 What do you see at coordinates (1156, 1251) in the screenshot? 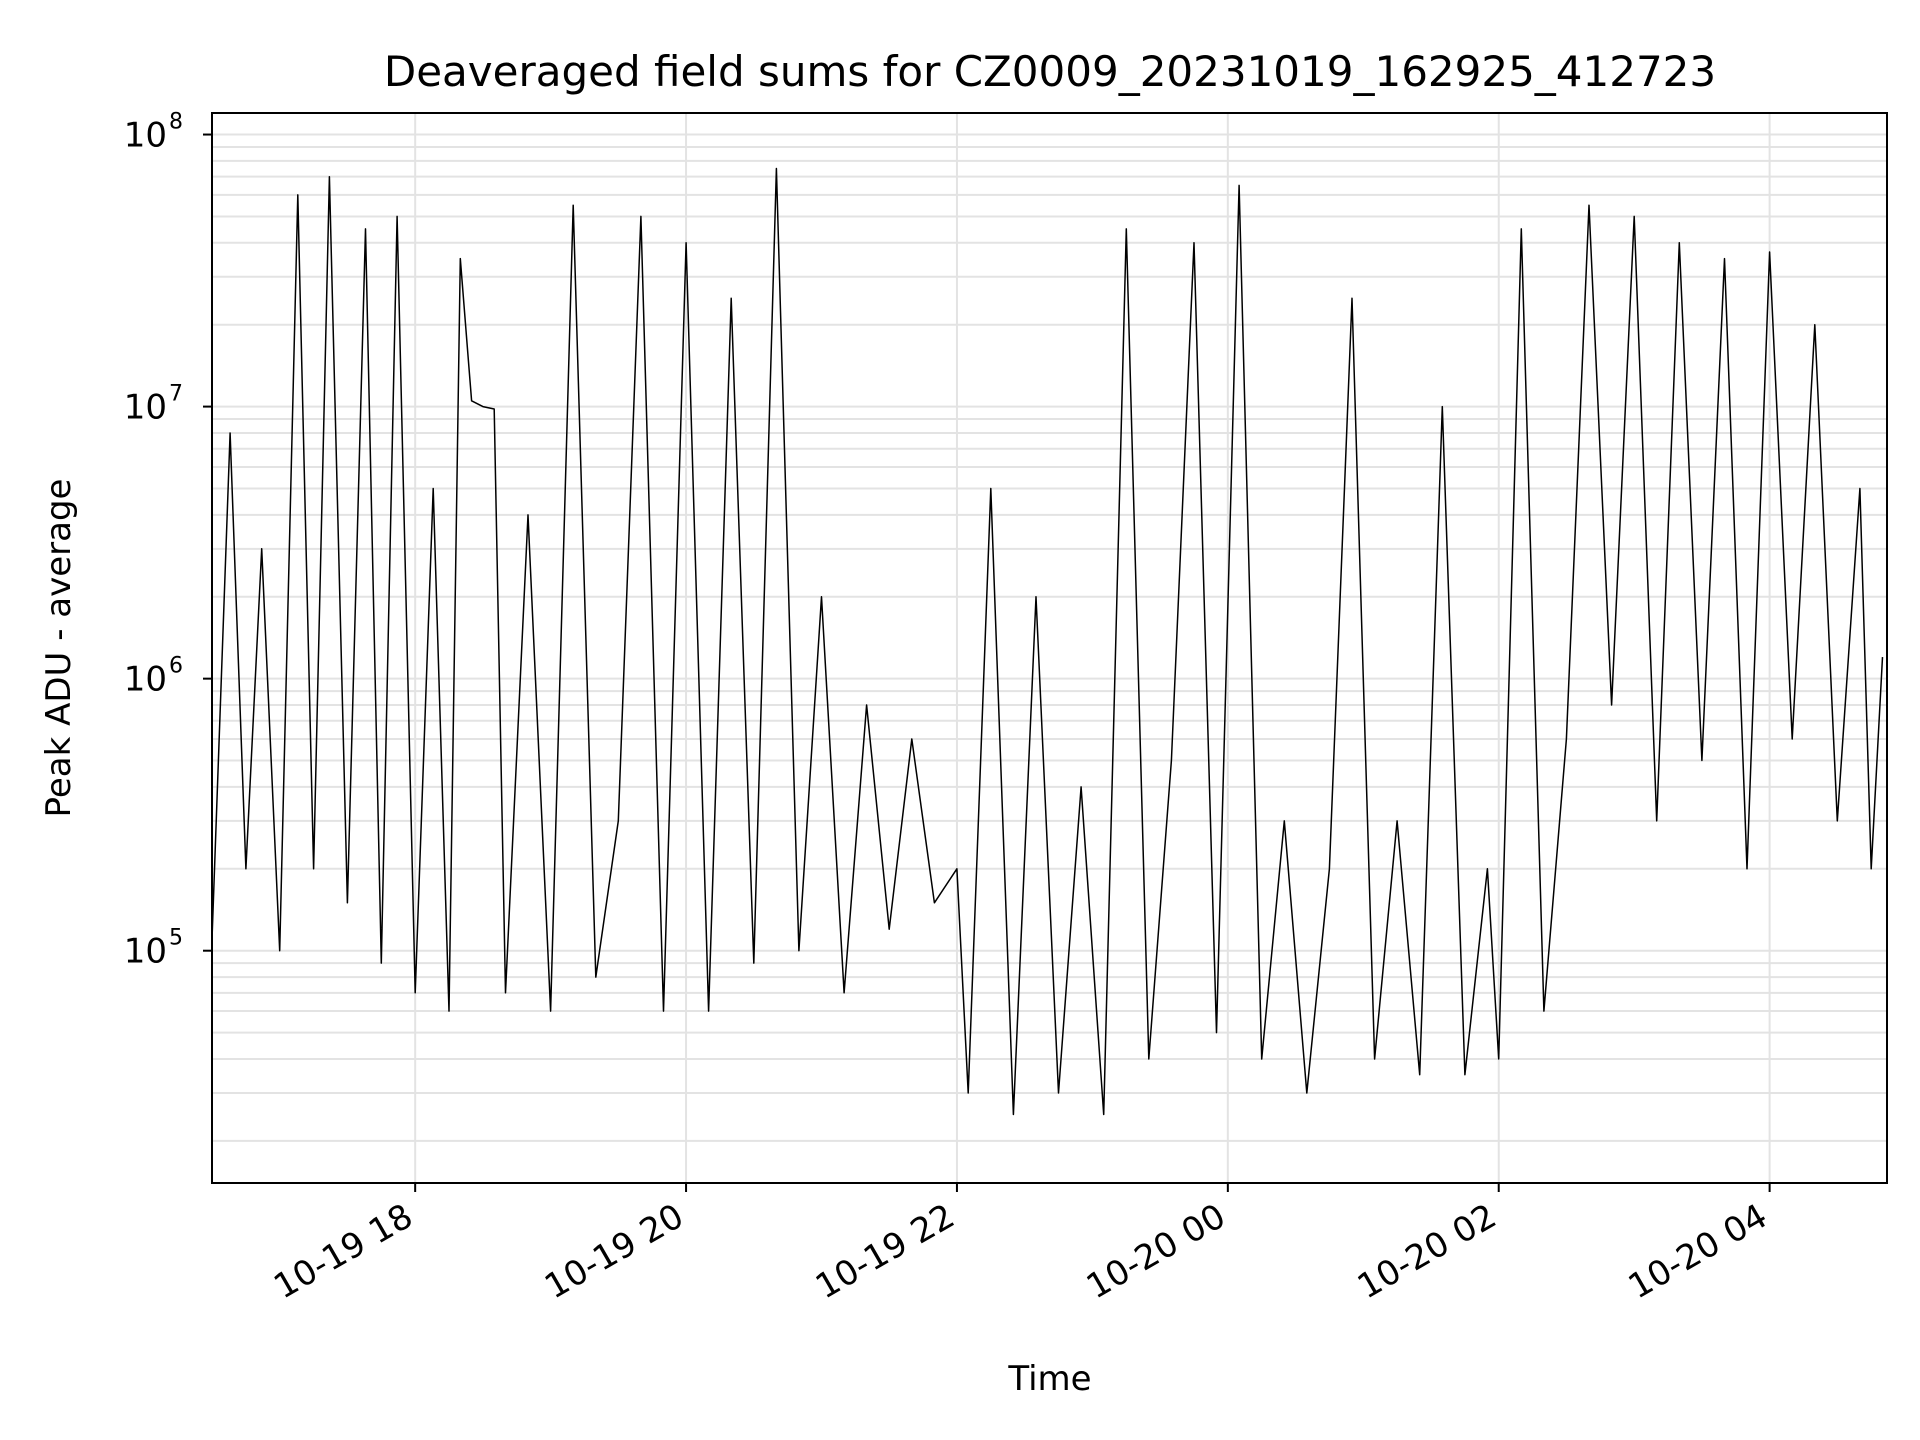
I see `x-tick-label: 10-20 00` at bounding box center [1156, 1251].